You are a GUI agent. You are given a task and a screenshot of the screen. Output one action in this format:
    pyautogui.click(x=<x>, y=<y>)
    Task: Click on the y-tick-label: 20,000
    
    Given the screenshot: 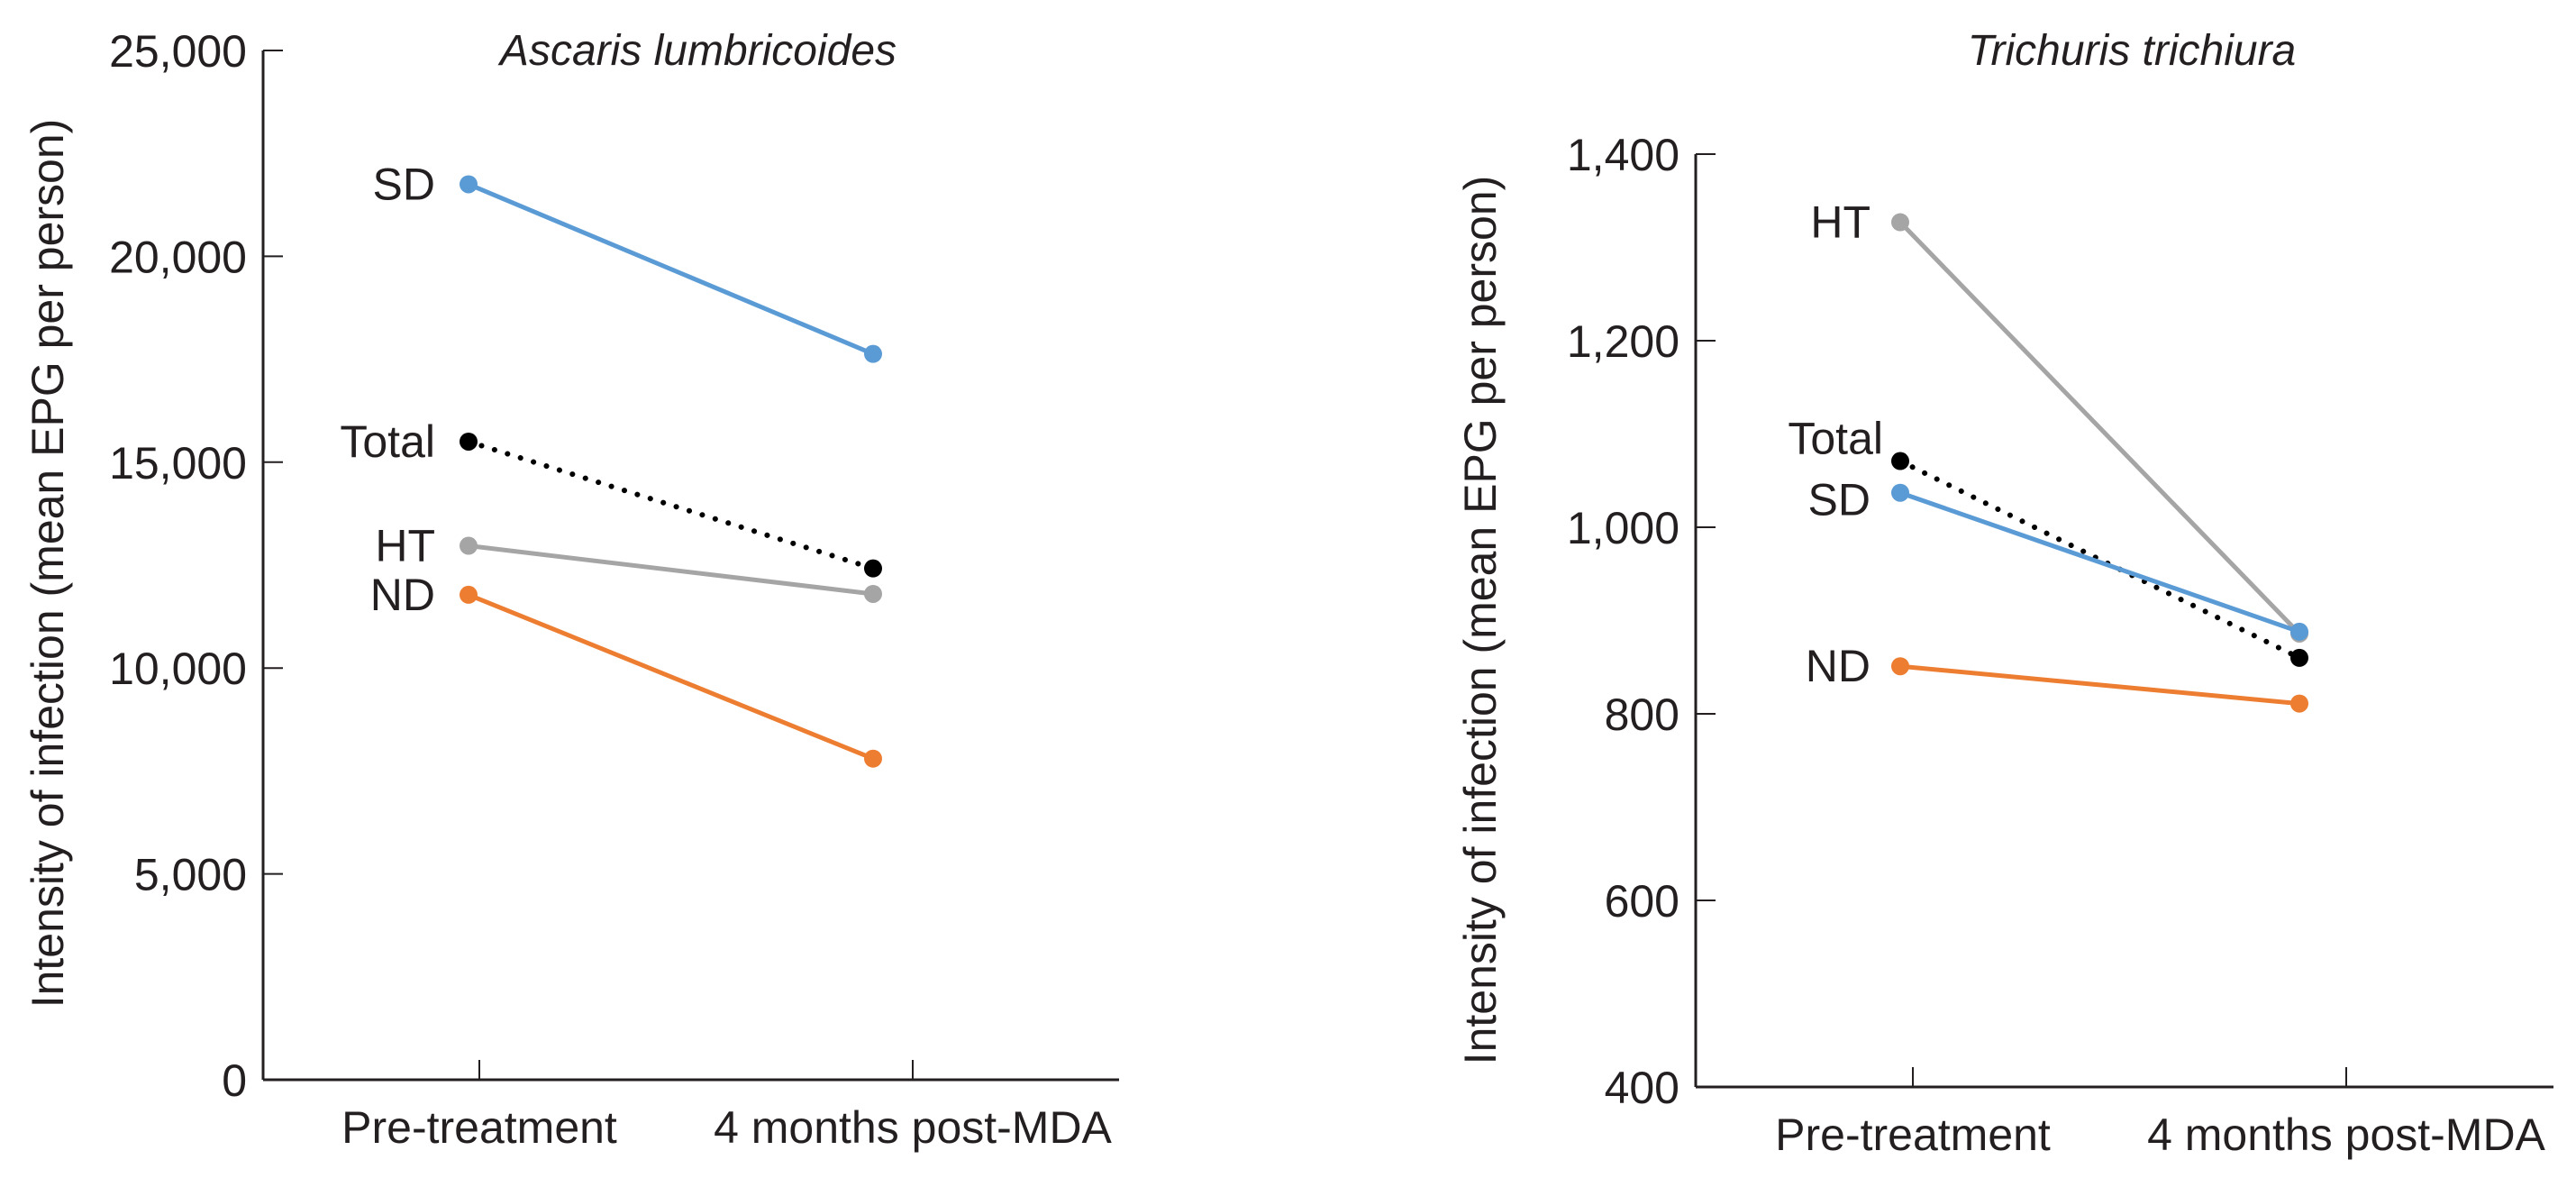 What is the action you would take?
    pyautogui.click(x=178, y=257)
    